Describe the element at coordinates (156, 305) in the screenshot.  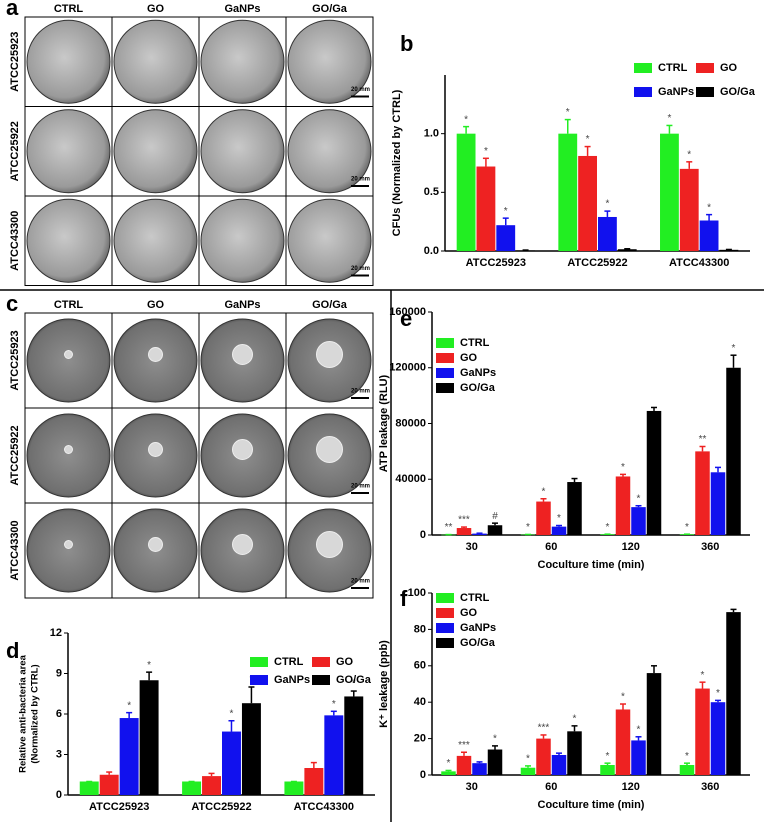
I see `column-header: GO` at that location.